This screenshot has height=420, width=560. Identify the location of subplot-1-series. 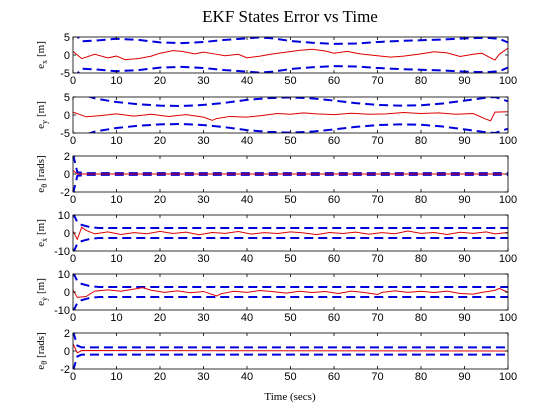
(290, 55).